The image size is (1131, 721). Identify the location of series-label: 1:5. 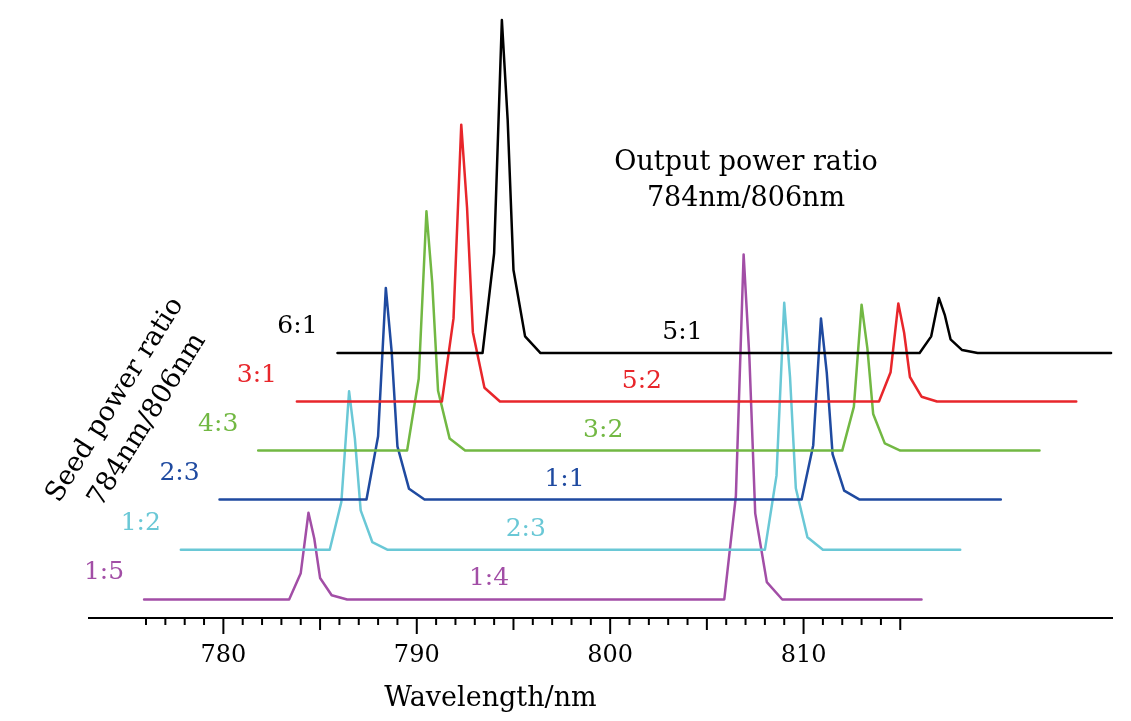
(104, 571).